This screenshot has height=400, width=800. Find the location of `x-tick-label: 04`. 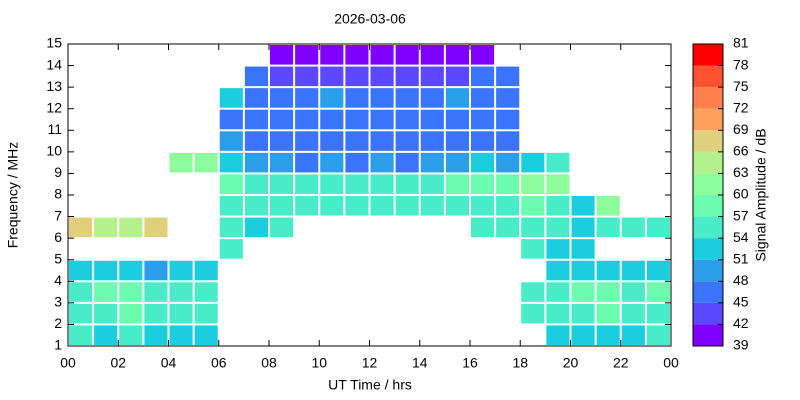

x-tick-label: 04 is located at coordinates (169, 363).